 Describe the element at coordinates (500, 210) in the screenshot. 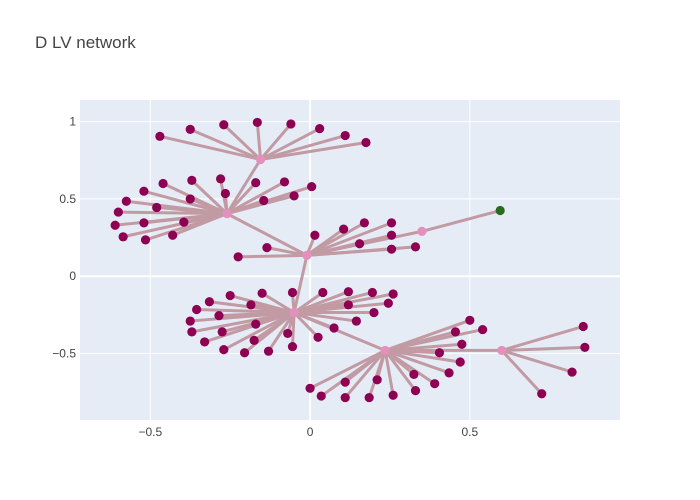

I see `root-node` at that location.